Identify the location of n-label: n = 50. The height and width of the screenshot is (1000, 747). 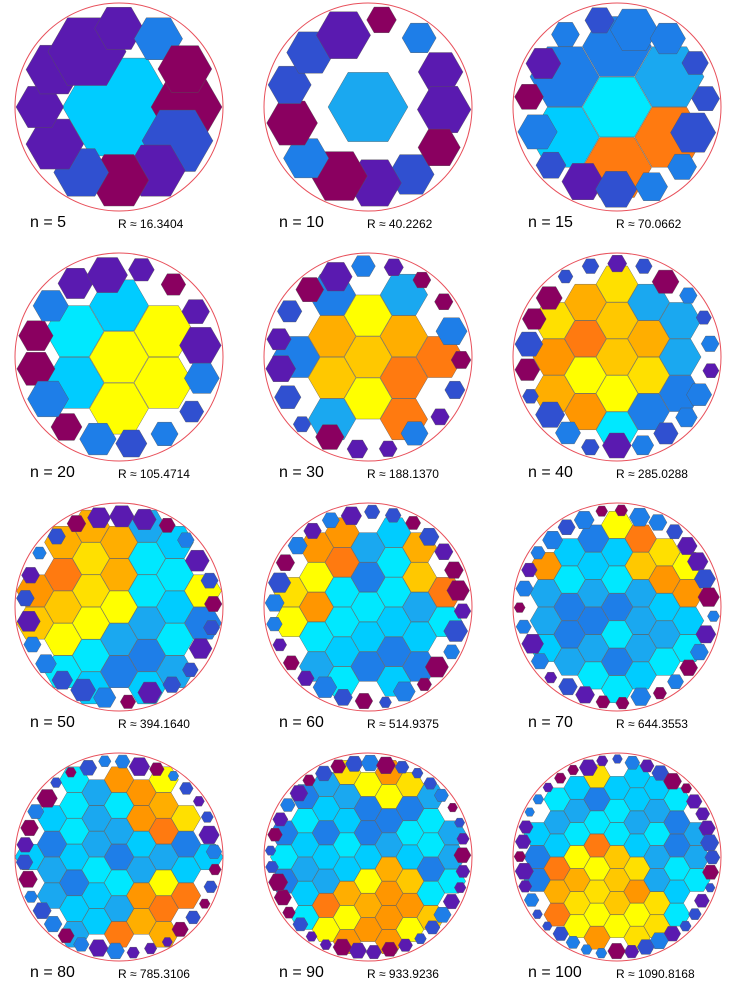
(52, 722).